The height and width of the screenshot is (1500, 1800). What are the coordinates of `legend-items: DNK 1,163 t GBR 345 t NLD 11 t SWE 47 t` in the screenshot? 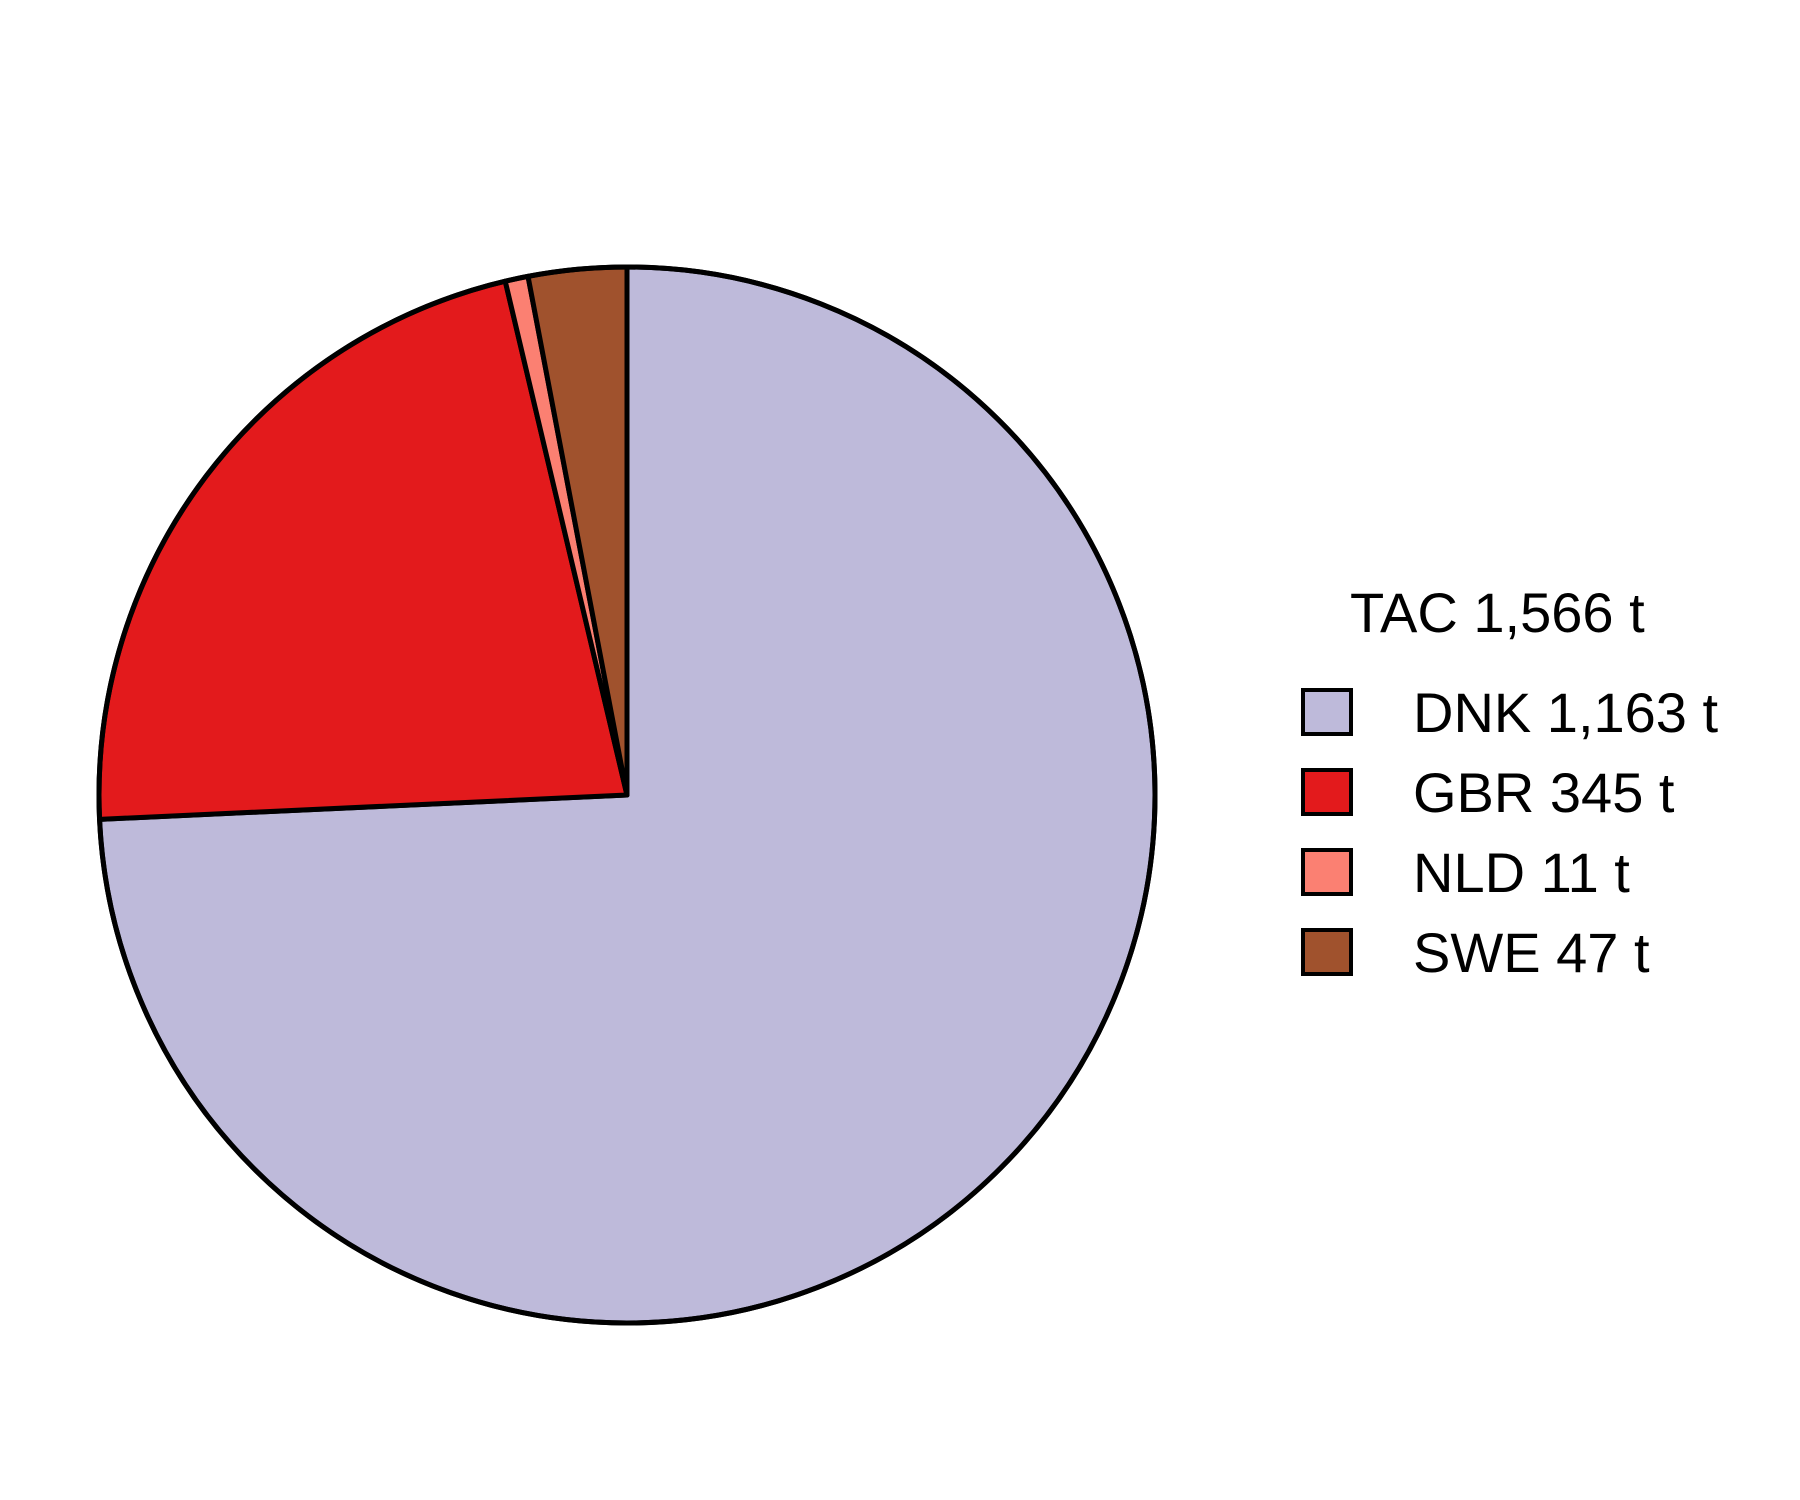 It's located at (1509, 832).